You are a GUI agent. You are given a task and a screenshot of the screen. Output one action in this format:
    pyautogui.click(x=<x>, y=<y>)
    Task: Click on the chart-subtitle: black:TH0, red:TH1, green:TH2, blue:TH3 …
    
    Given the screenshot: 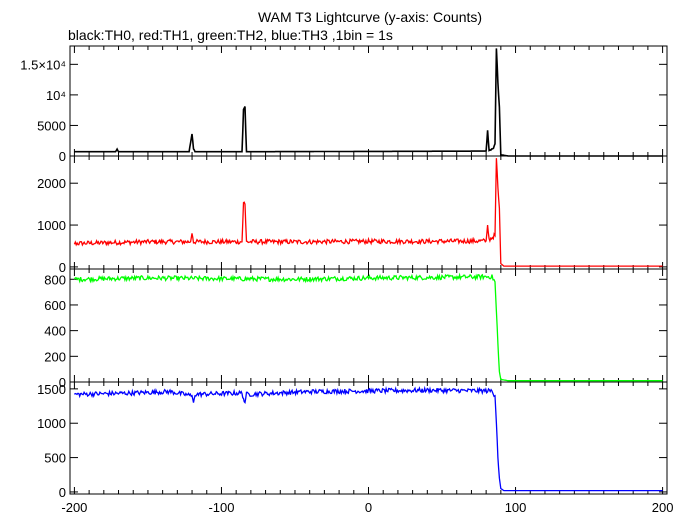 What is the action you would take?
    pyautogui.click(x=230, y=35)
    